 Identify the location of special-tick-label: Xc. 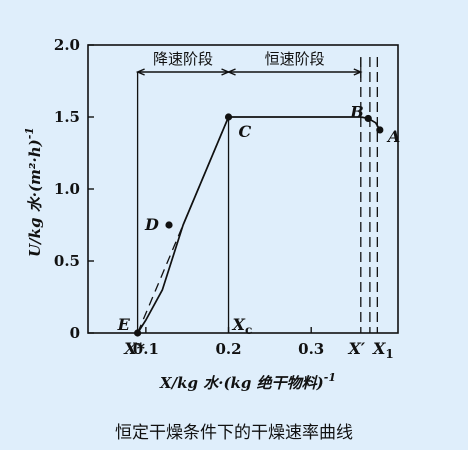
(242, 326).